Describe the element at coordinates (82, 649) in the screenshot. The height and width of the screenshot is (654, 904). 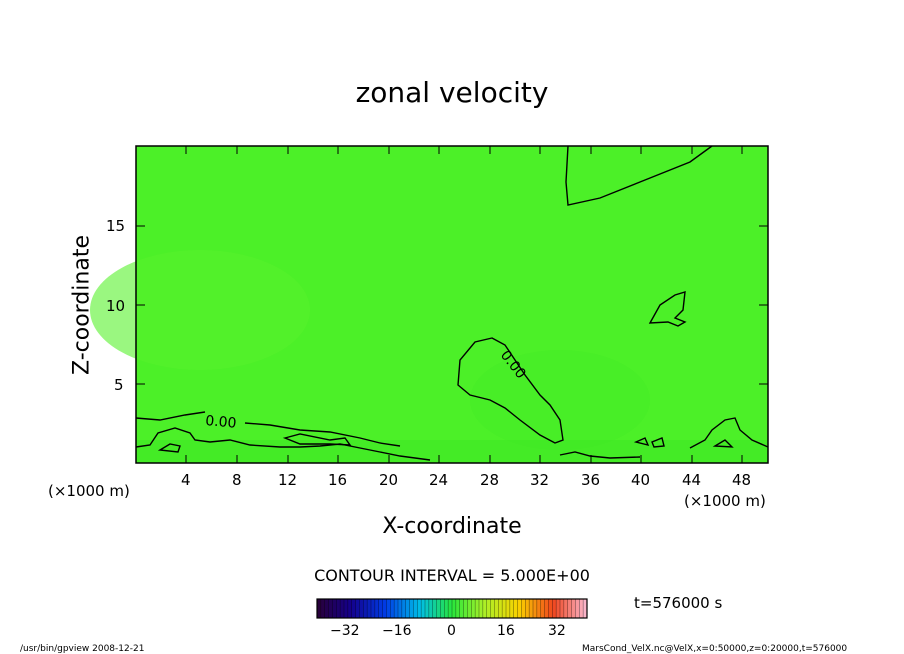
I see `footer-left: /usr/bin/gpview 2008-12-21` at that location.